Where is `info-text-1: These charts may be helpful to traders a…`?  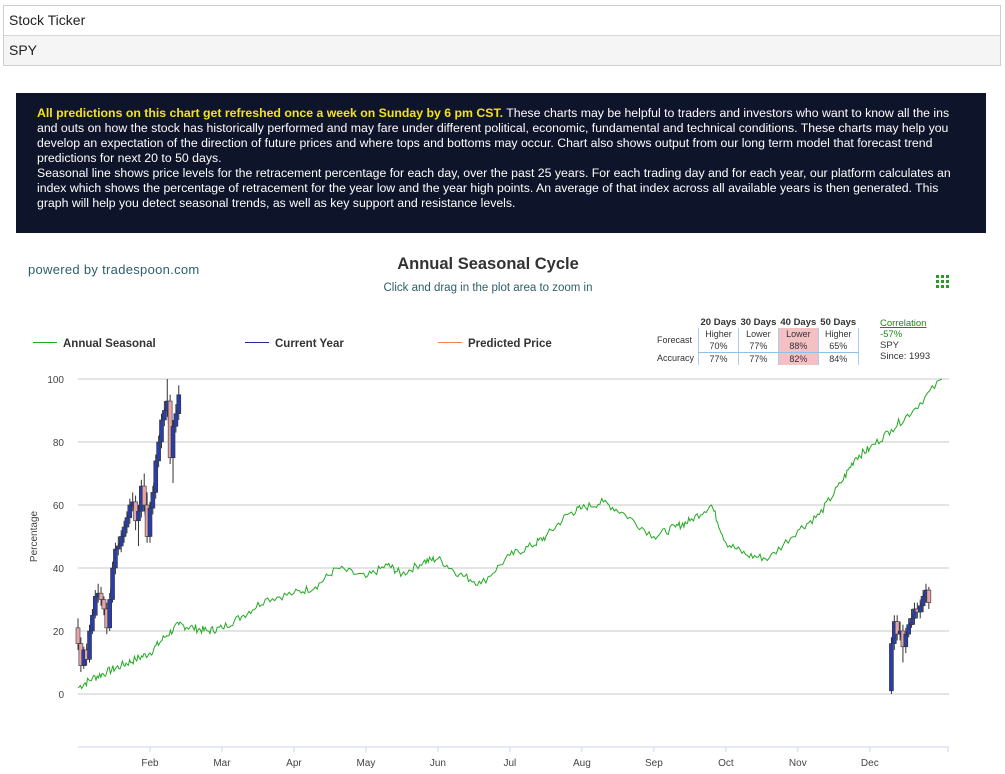 info-text-1: These charts may be helpful to traders a… is located at coordinates (493, 135).